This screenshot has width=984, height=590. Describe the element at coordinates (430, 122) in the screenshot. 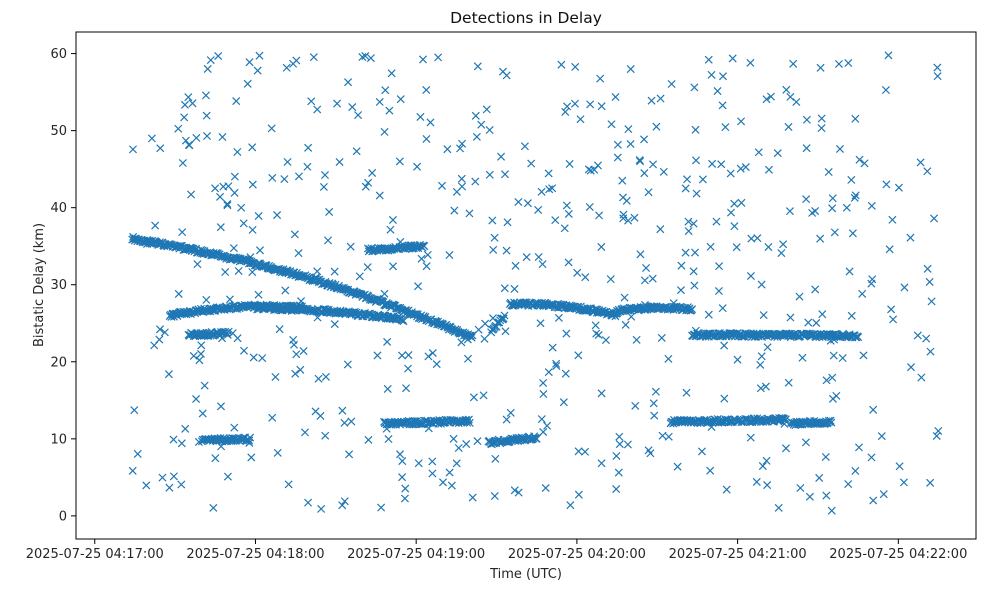

I see `data-point-2064` at that location.